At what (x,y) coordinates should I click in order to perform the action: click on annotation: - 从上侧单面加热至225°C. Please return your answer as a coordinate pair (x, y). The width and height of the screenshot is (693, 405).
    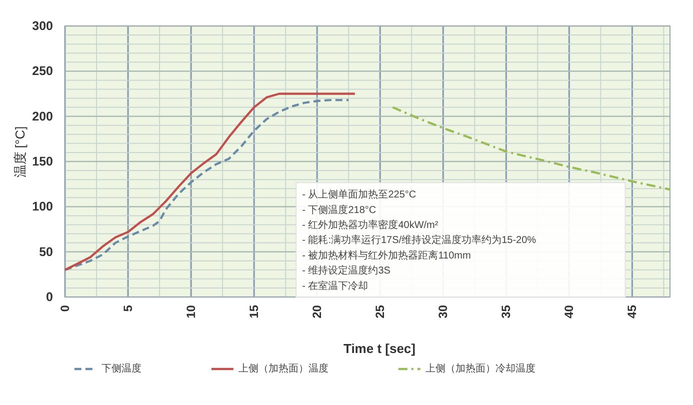
    Looking at the image, I should click on (359, 194).